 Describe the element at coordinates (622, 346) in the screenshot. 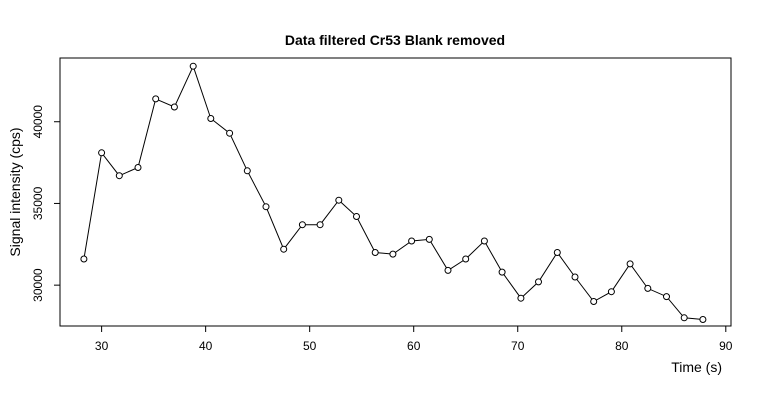

I see `x-tick-label: 80` at that location.